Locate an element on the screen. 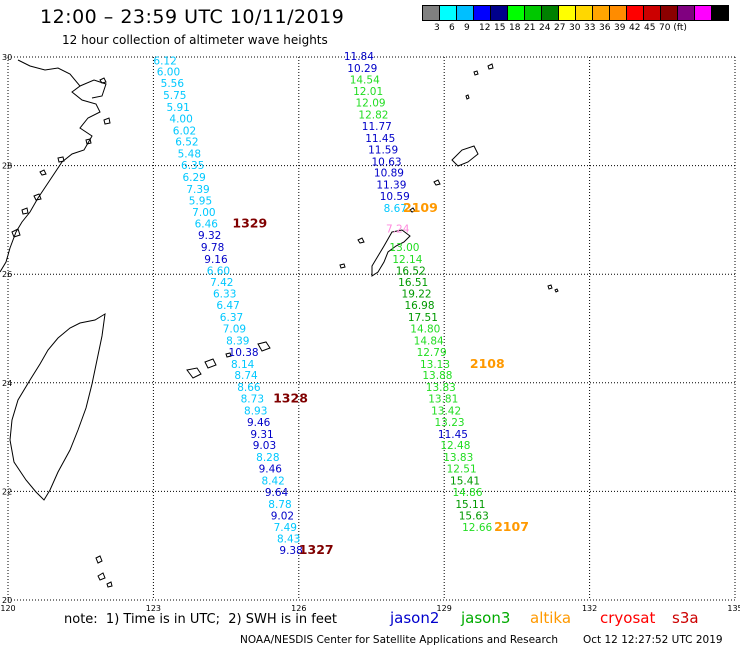  generated-date: Oct 12 12:27:52 UTC 2019 is located at coordinates (653, 640).